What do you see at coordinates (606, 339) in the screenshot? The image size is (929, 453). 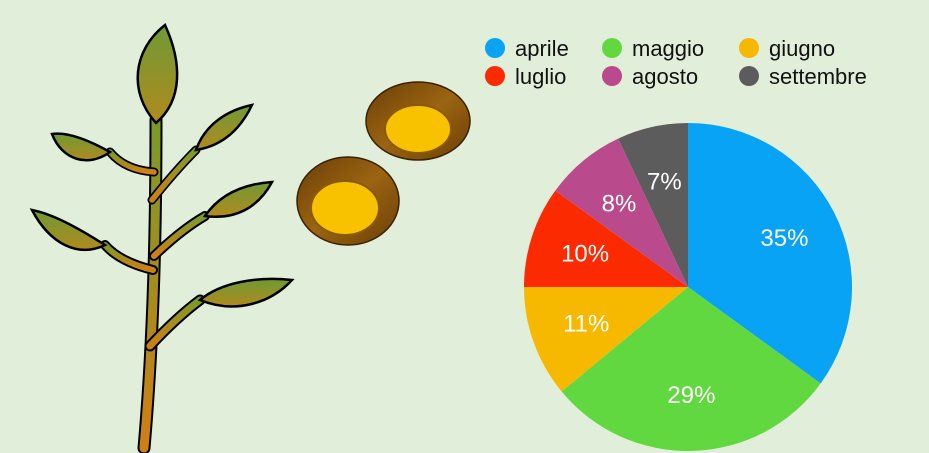 I see `pie-slice-giugno` at bounding box center [606, 339].